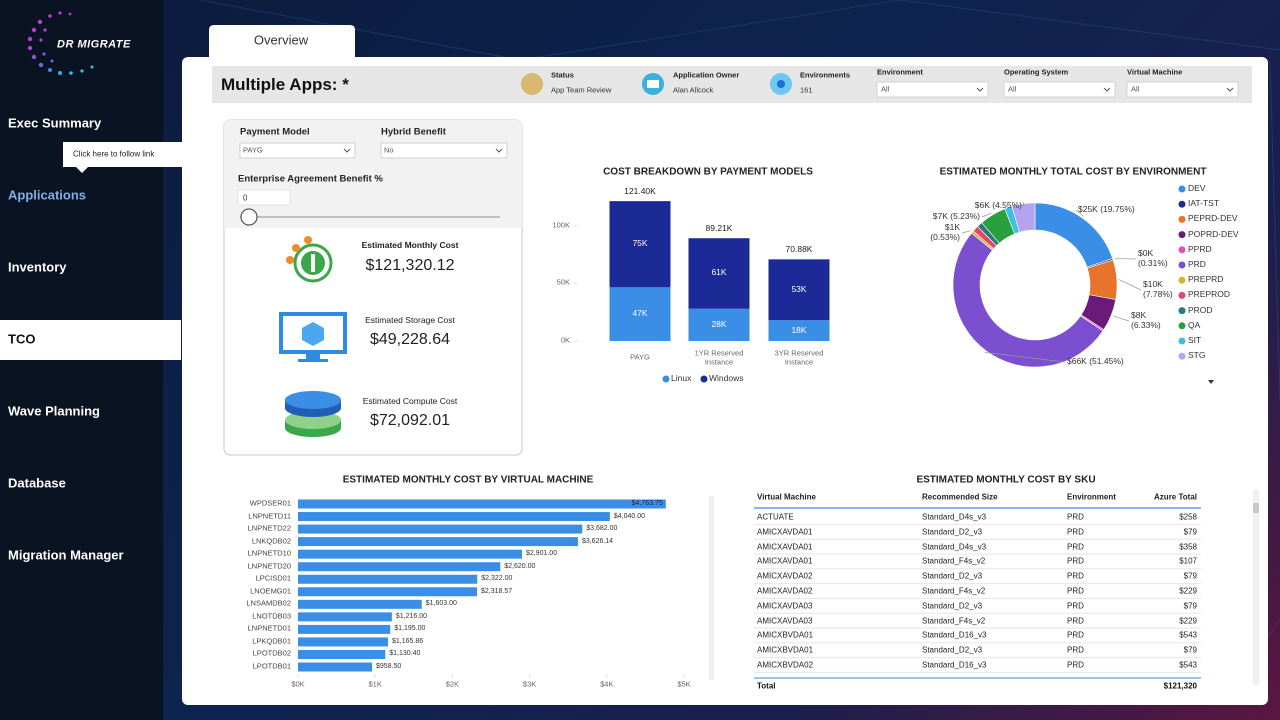 This screenshot has height=720, width=1280. What do you see at coordinates (269, 528) in the screenshot?
I see `y-tick-label: LNPNETD22` at bounding box center [269, 528].